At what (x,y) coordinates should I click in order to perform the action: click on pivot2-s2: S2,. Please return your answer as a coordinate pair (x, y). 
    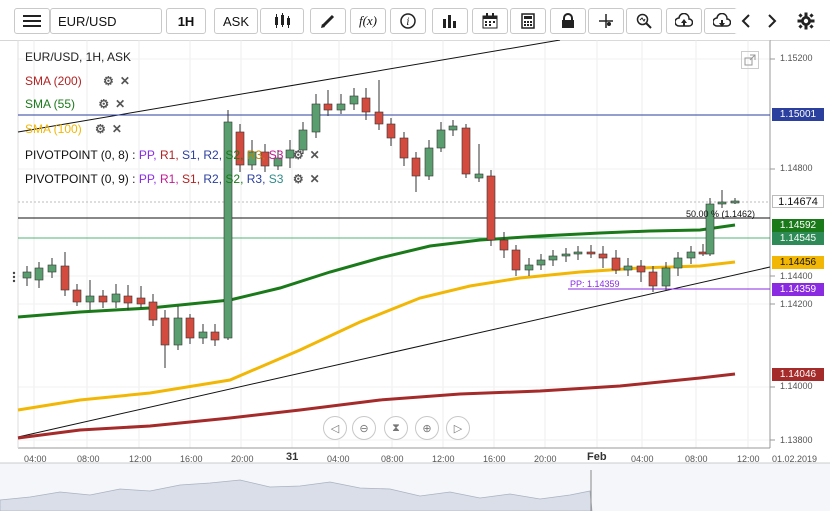
    Looking at the image, I should click on (234, 179).